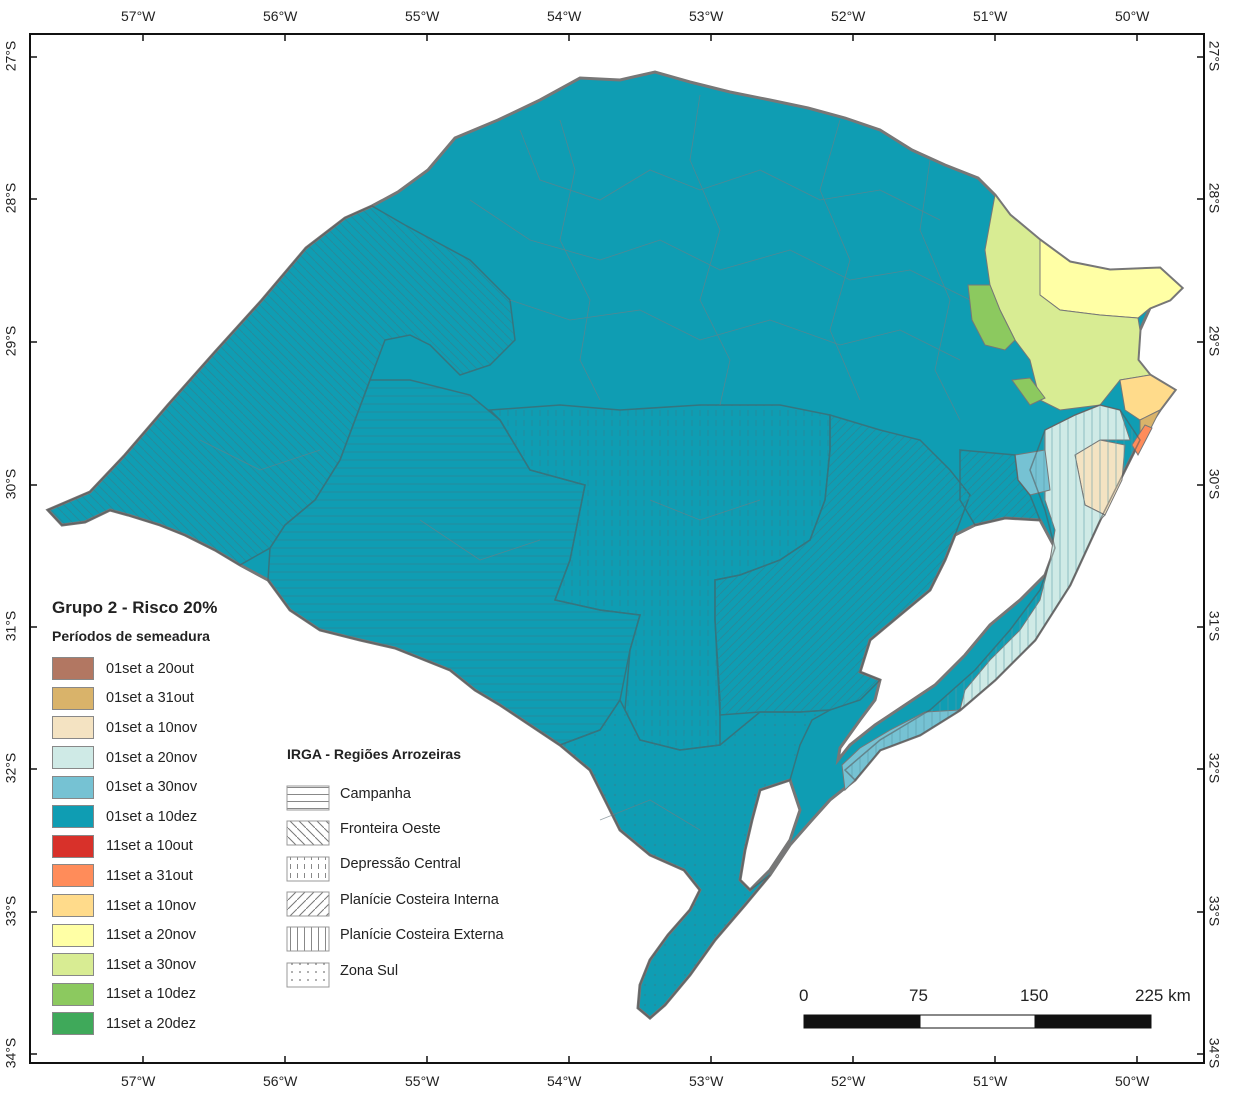 This screenshot has width=1234, height=1098. What do you see at coordinates (131, 636) in the screenshot?
I see `legend-subtitle: Períodos de semeadura` at bounding box center [131, 636].